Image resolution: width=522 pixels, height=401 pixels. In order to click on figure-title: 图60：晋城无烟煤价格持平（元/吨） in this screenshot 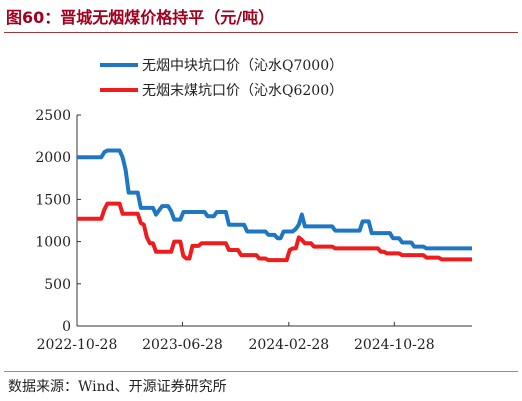, I will do `click(140, 17)`.